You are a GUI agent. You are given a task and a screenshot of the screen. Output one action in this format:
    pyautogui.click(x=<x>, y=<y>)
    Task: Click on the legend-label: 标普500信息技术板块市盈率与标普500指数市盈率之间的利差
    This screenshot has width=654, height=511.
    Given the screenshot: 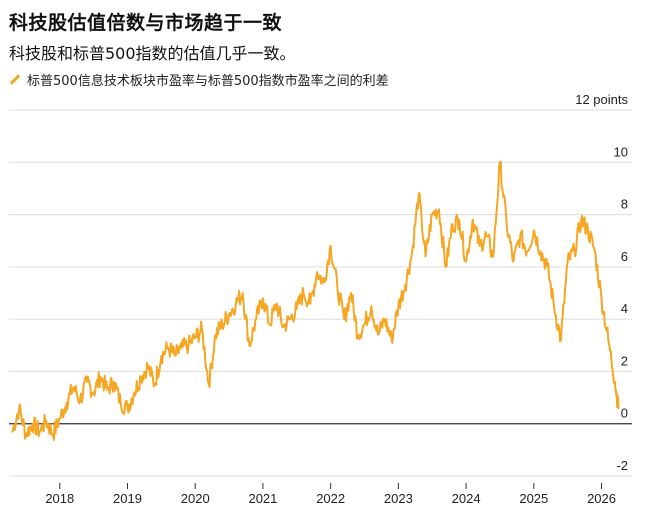 What is the action you would take?
    pyautogui.click(x=208, y=81)
    